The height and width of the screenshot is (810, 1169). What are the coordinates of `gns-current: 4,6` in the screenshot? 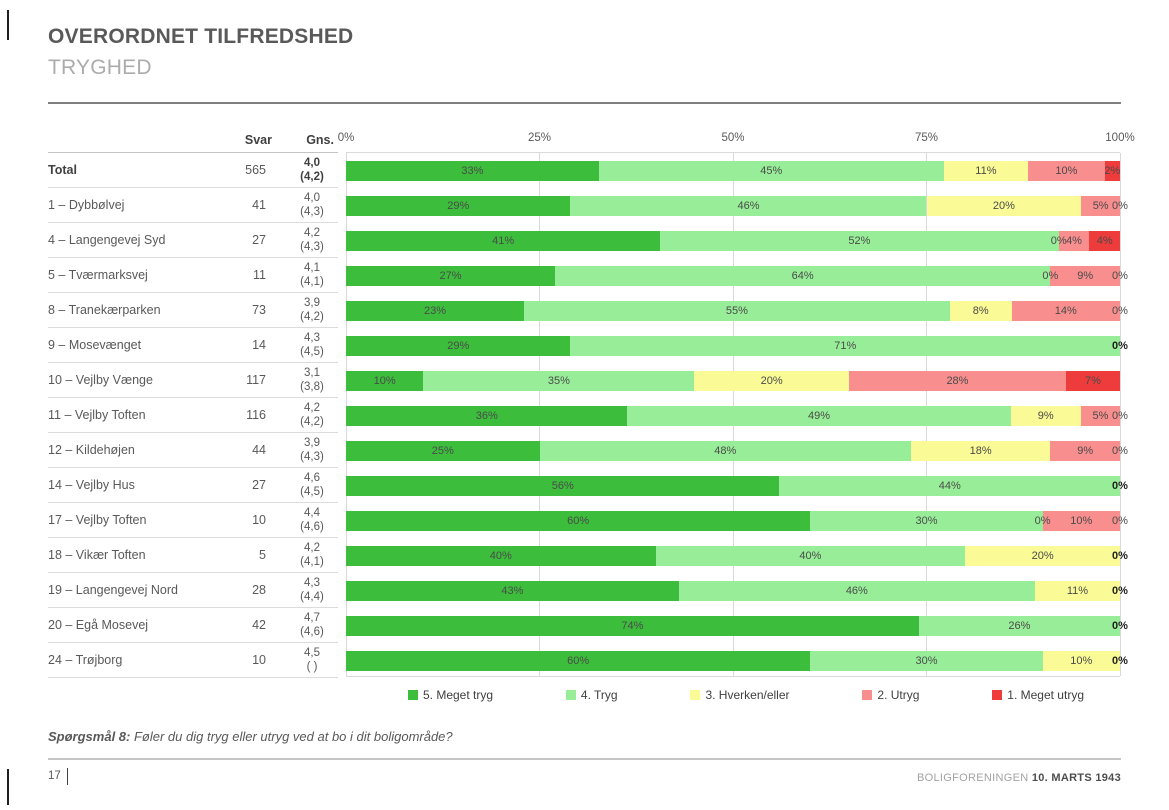 It's located at (312, 477).